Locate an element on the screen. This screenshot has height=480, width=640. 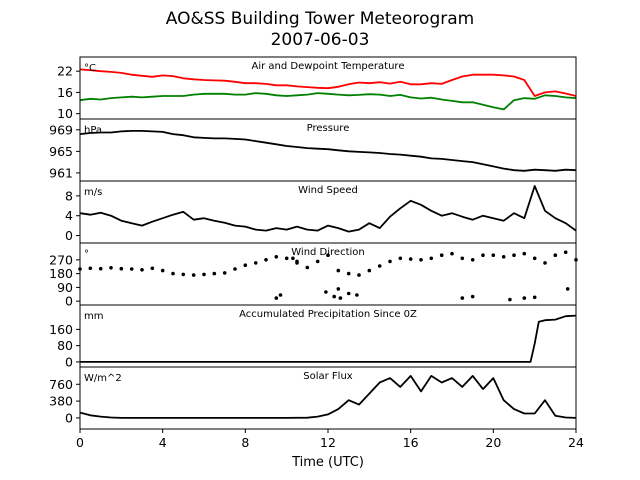
figure-subtitle: 2007-06-03 is located at coordinates (320, 40).